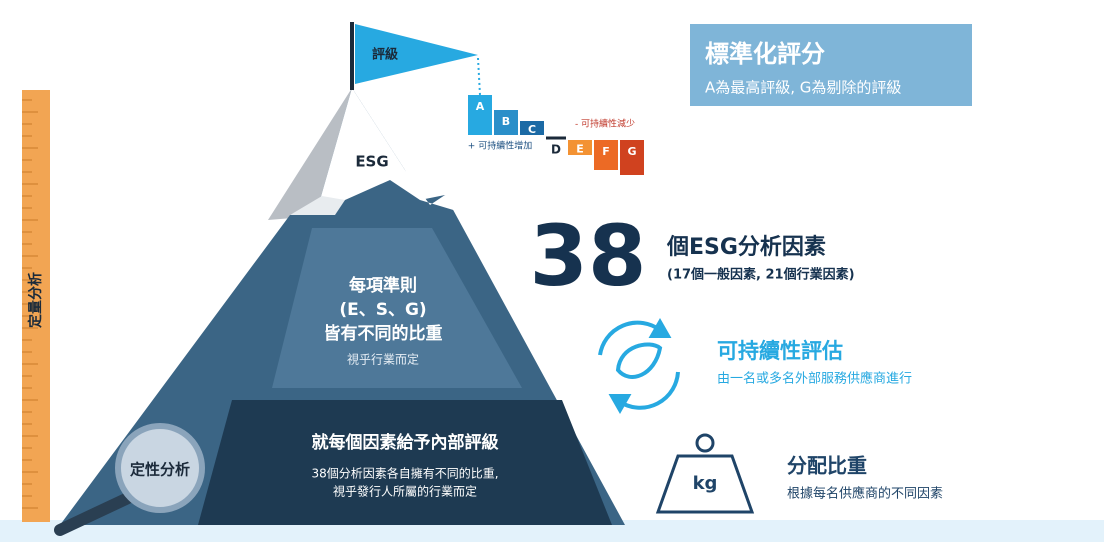 This screenshot has height=542, width=1104. Describe the element at coordinates (552, 531) in the screenshot. I see `bottom-band` at that location.